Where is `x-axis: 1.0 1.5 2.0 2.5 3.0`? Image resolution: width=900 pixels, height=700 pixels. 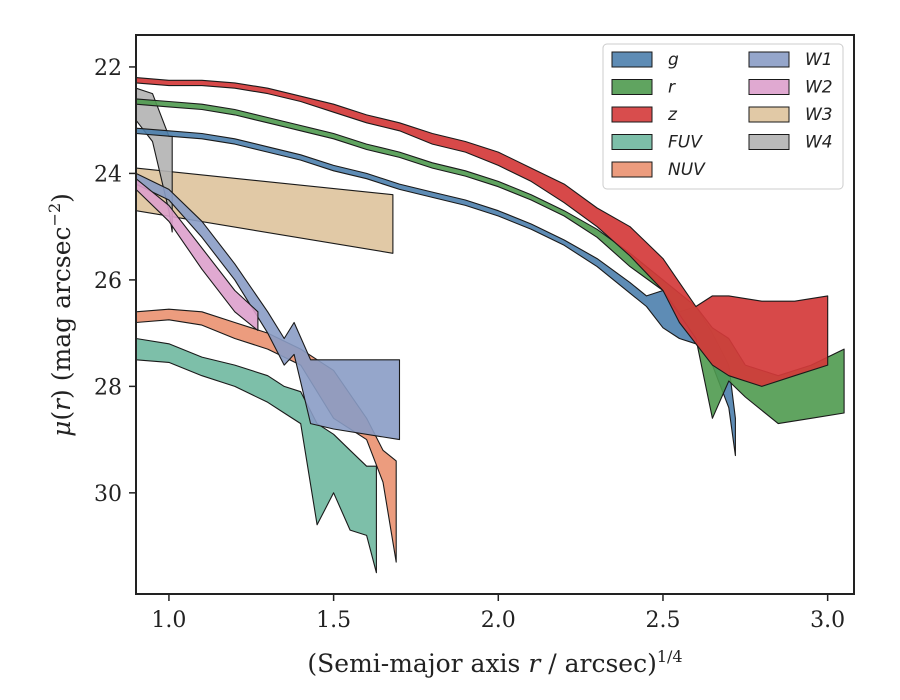
x-axis: 1.0 1.5 2.0 2.5 3.0 is located at coordinates (498, 613).